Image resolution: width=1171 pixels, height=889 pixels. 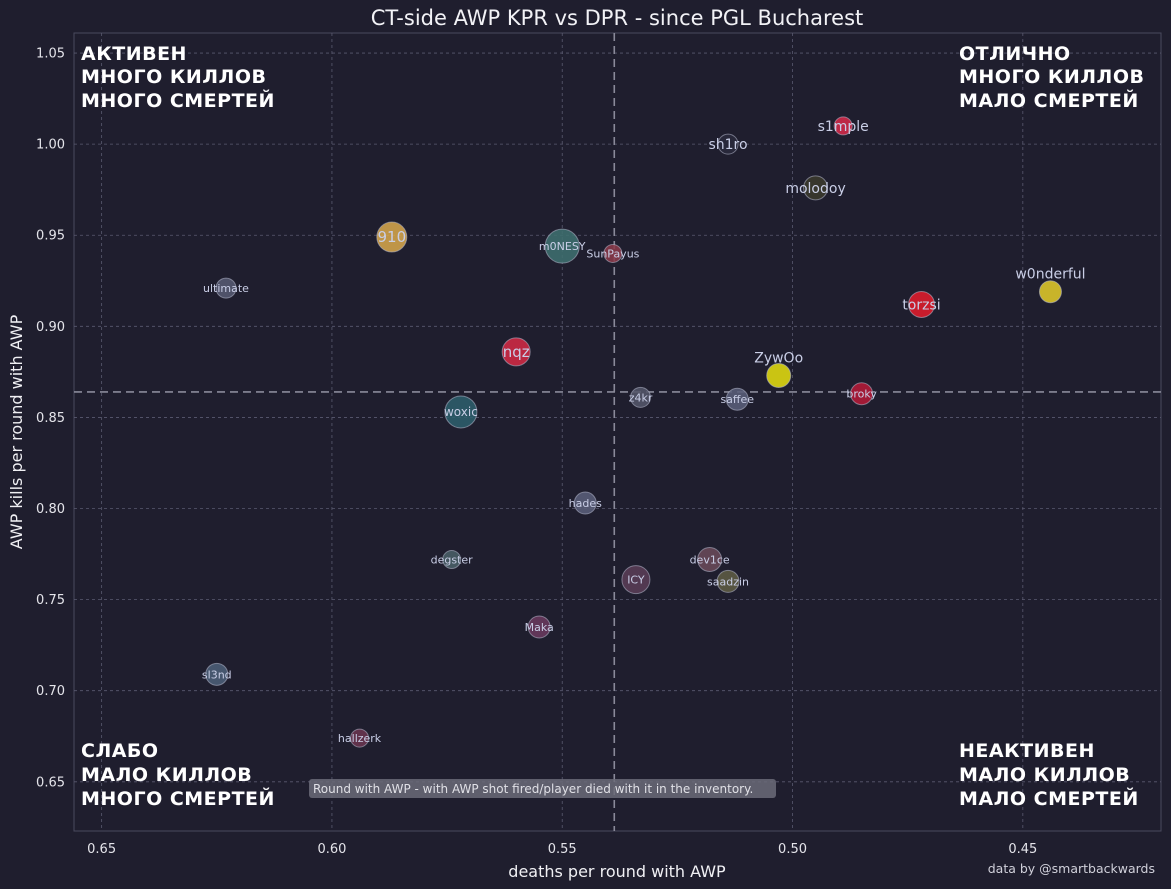 What do you see at coordinates (101, 849) in the screenshot?
I see `x-tick-label: 0.65` at bounding box center [101, 849].